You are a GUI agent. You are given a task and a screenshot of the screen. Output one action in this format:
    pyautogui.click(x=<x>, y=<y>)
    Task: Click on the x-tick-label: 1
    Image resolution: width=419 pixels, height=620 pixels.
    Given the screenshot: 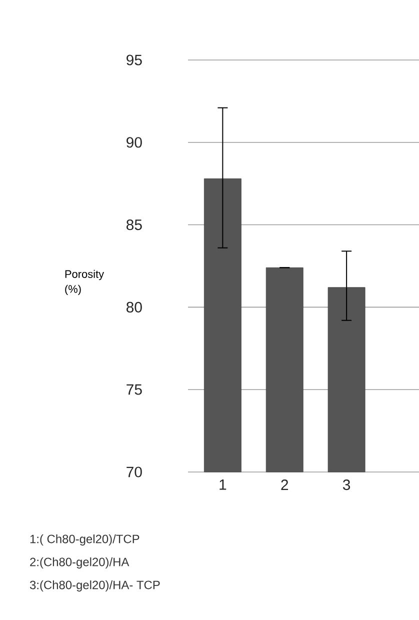 What is the action you would take?
    pyautogui.click(x=222, y=485)
    